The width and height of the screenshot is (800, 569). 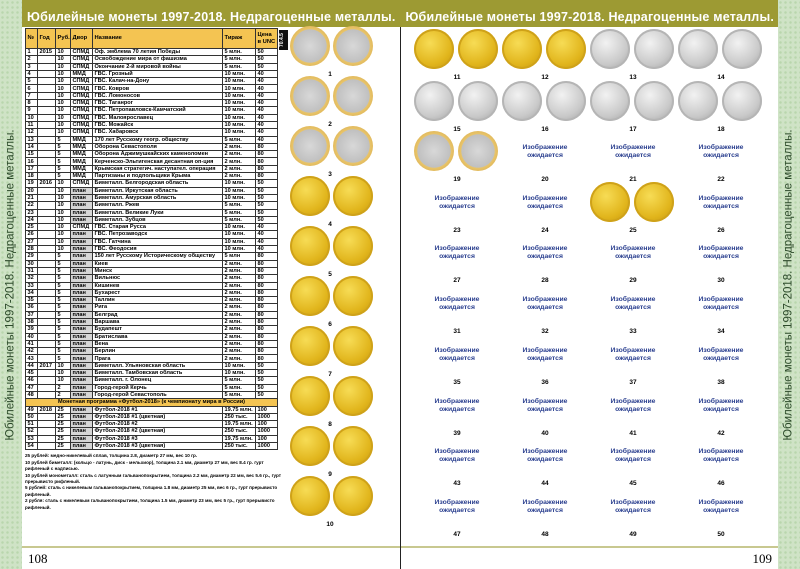 What do you see at coordinates (31, 315) in the screenshot?
I see `cell-number: 37` at bounding box center [31, 315].